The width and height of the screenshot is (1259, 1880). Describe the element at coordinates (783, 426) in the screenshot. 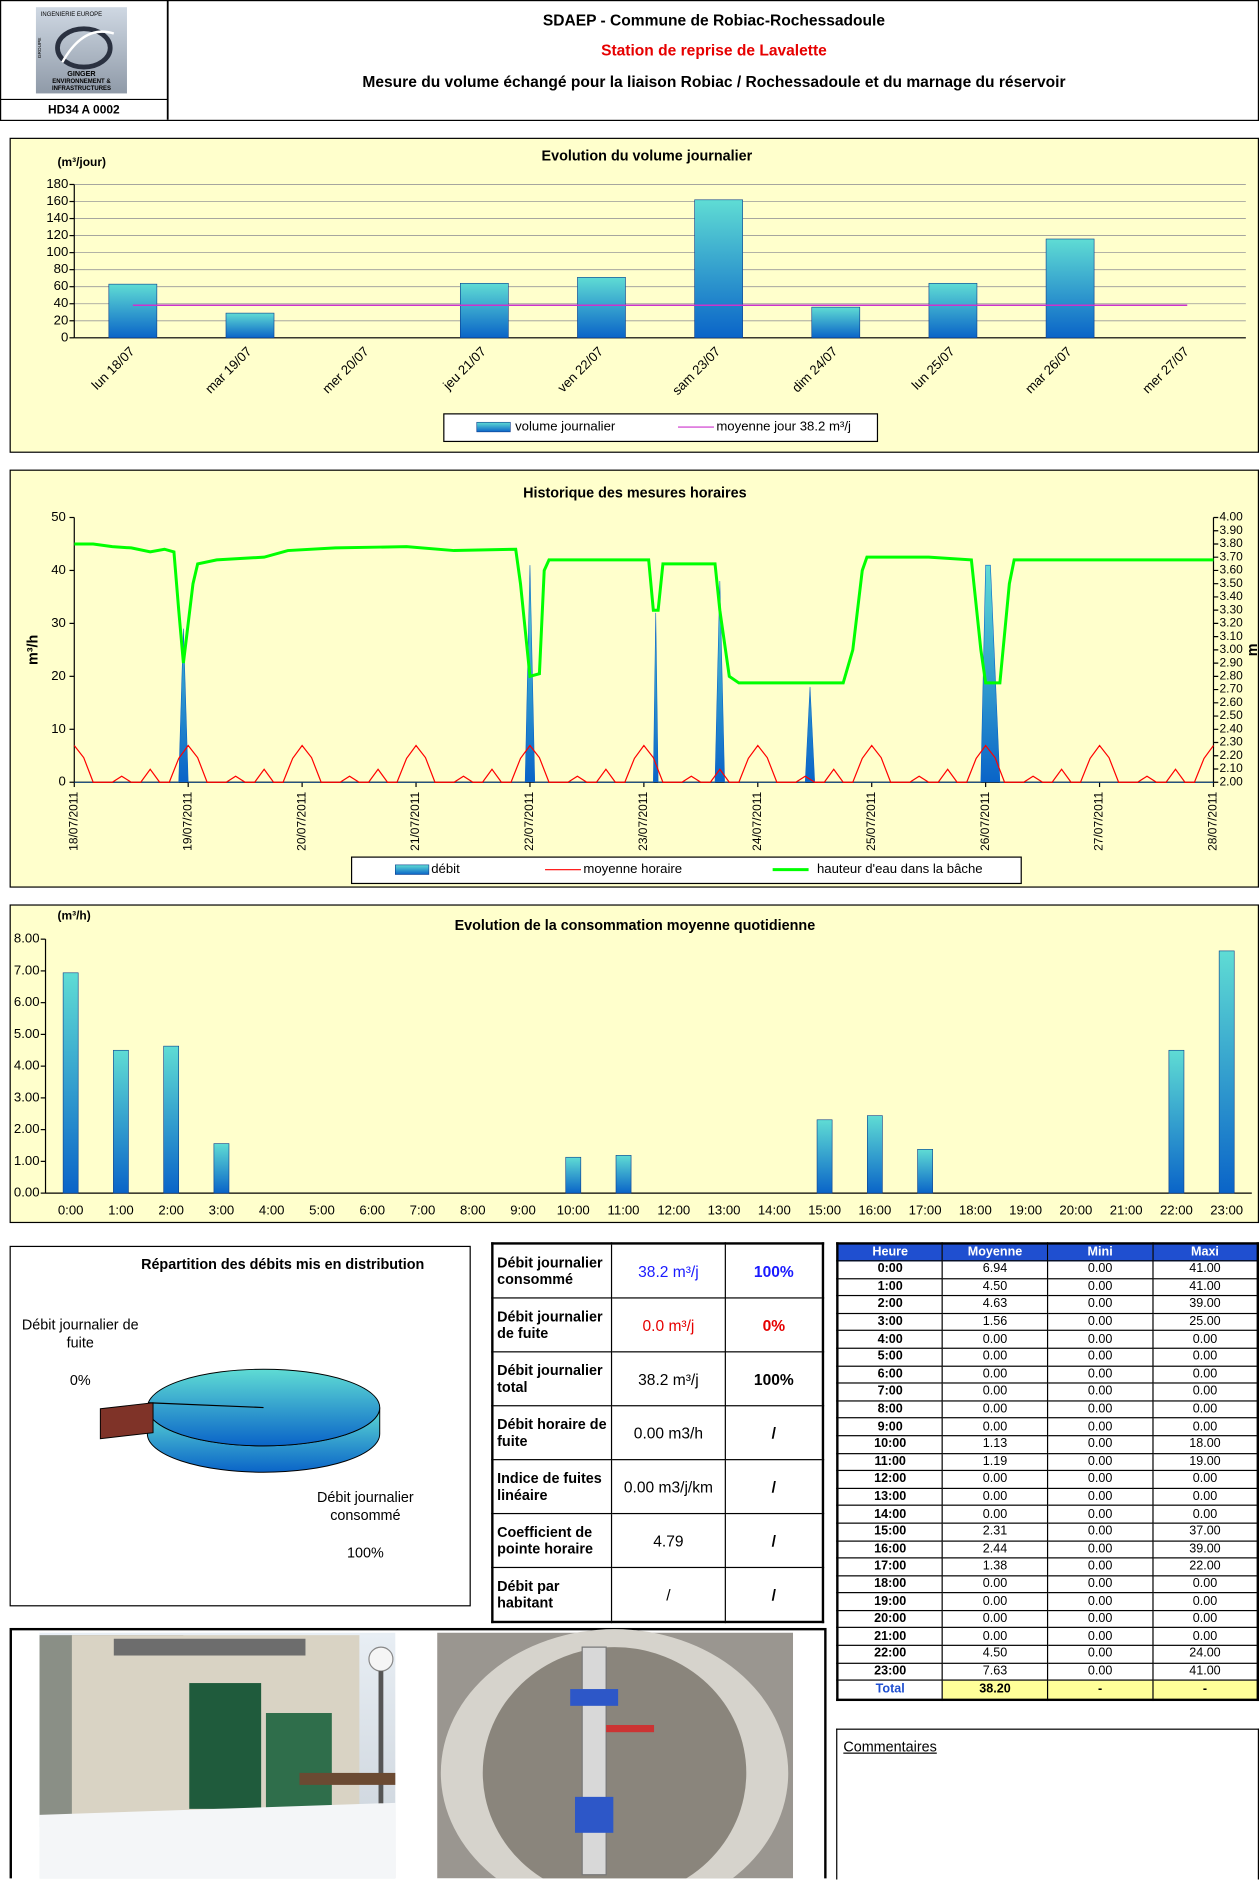

I see `legend-label: moyenne jour 38.2 m³/j` at that location.